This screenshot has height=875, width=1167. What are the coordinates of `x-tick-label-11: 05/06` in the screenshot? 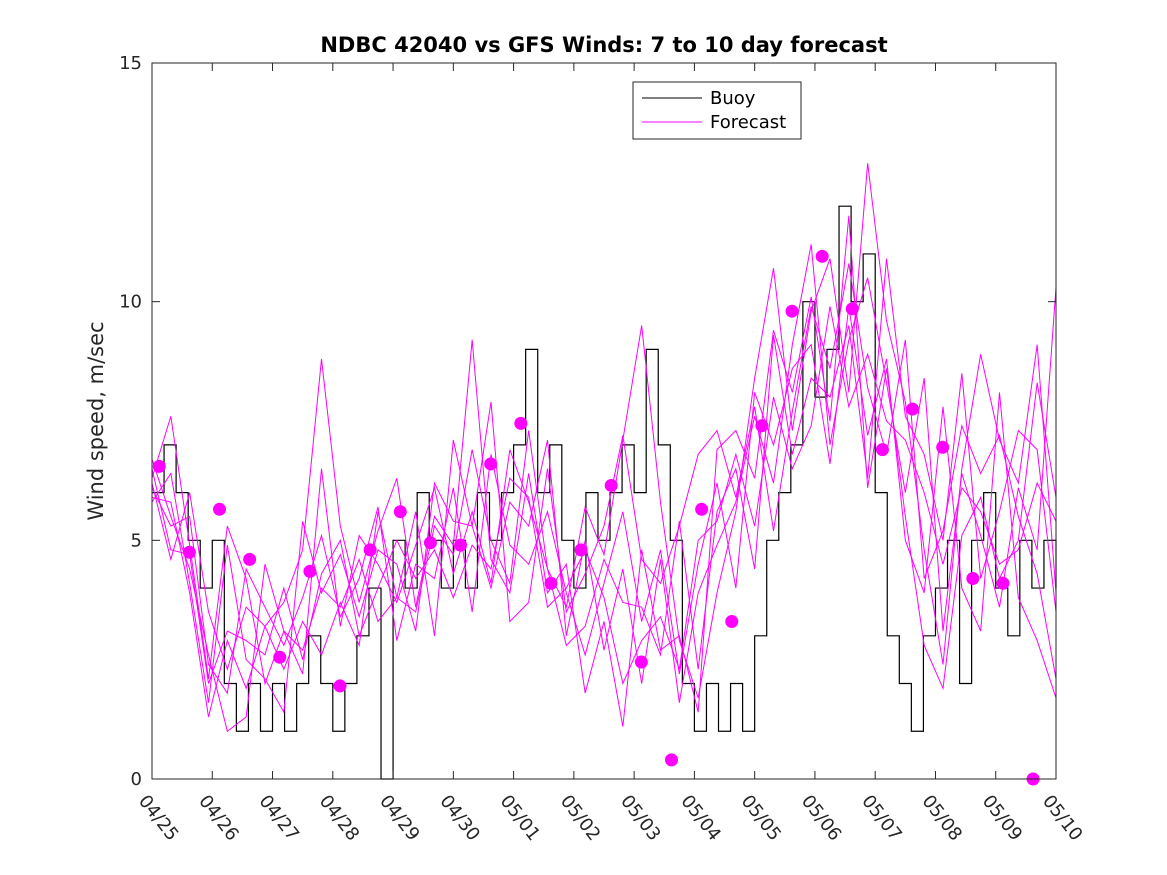 It's located at (821, 818).